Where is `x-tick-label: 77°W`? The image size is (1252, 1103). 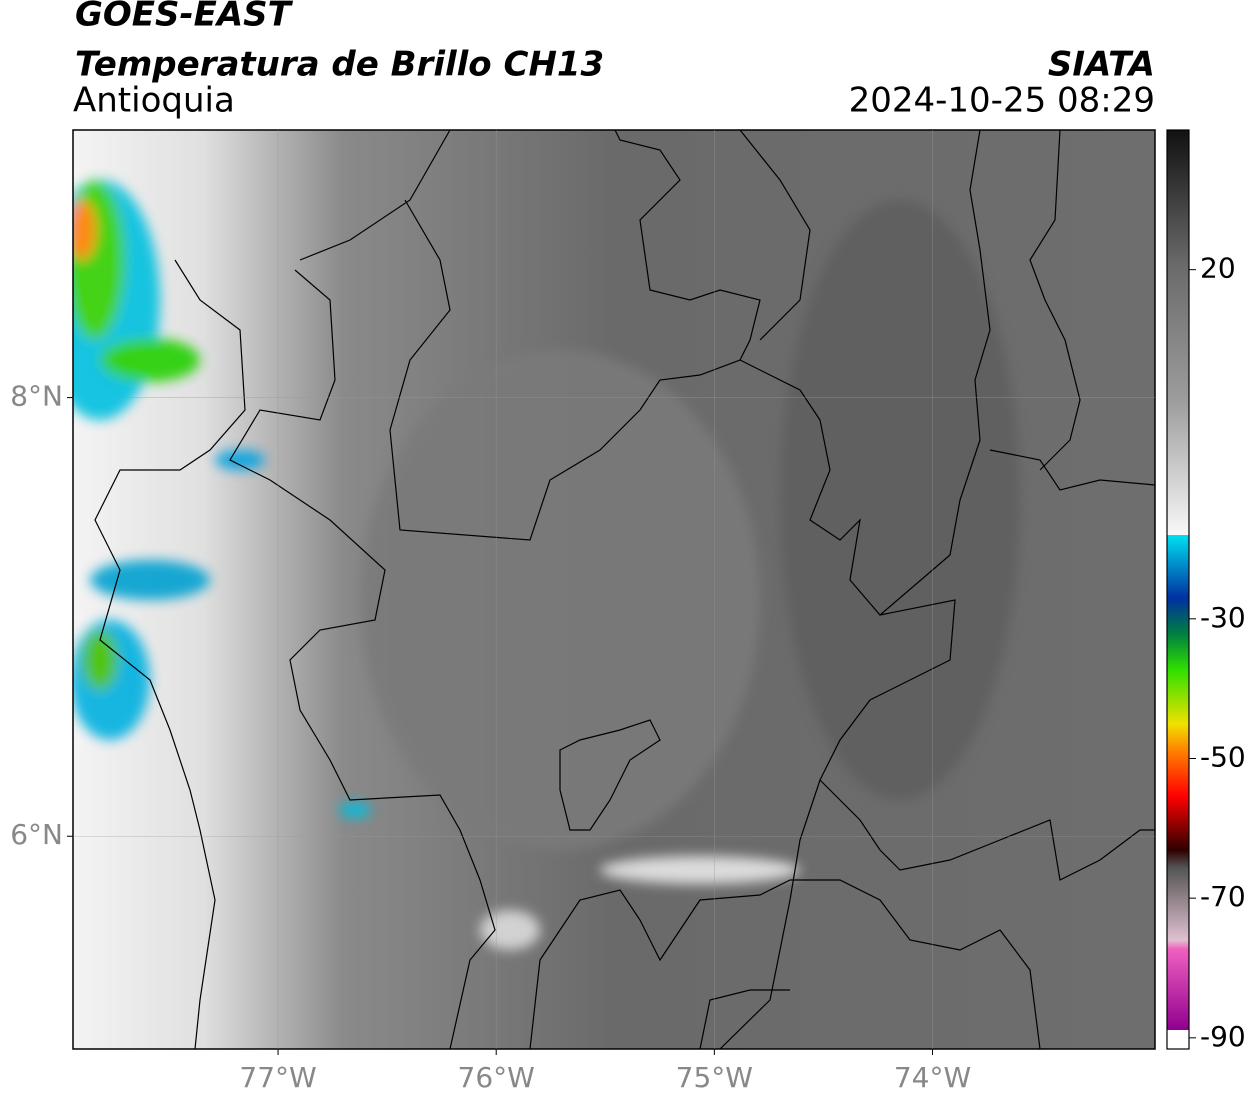 x-tick-label: 77°W is located at coordinates (277, 1077).